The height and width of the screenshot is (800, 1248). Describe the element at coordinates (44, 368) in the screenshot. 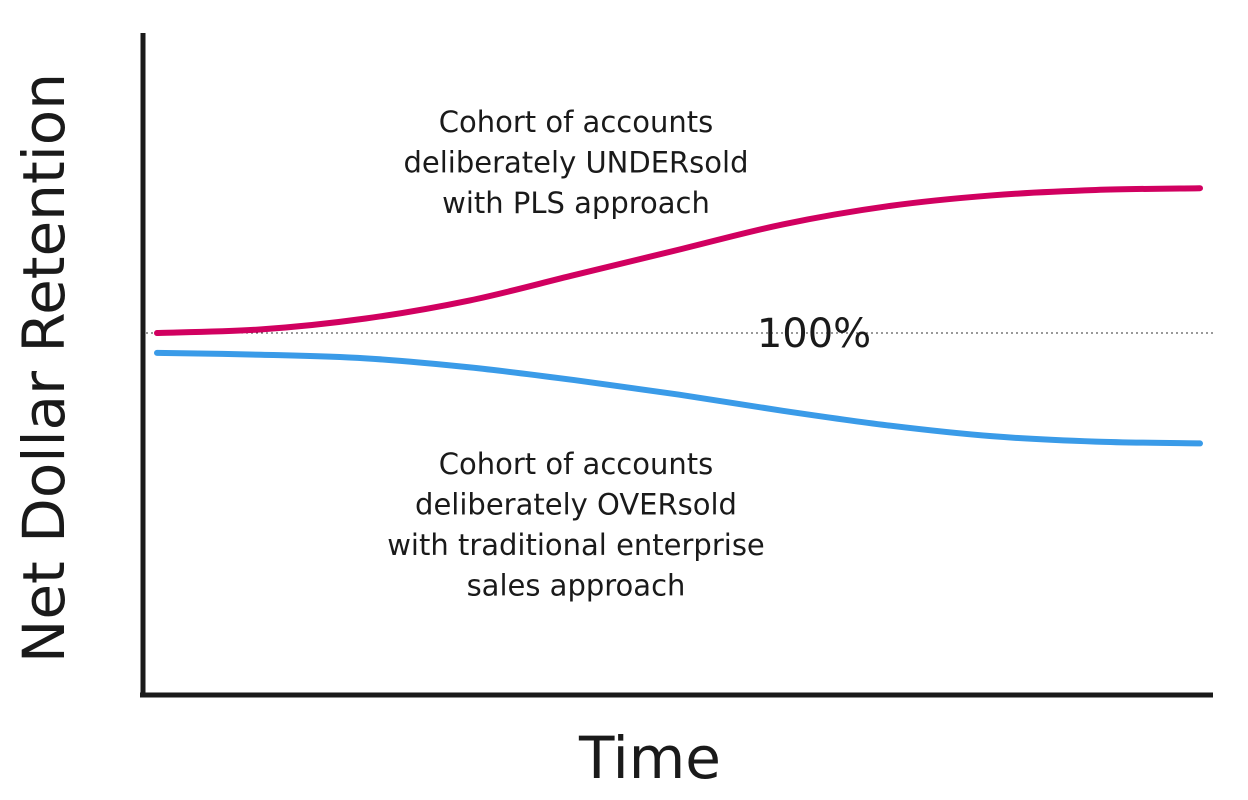

I see `y-axis-label: Net Dollar Retention` at that location.